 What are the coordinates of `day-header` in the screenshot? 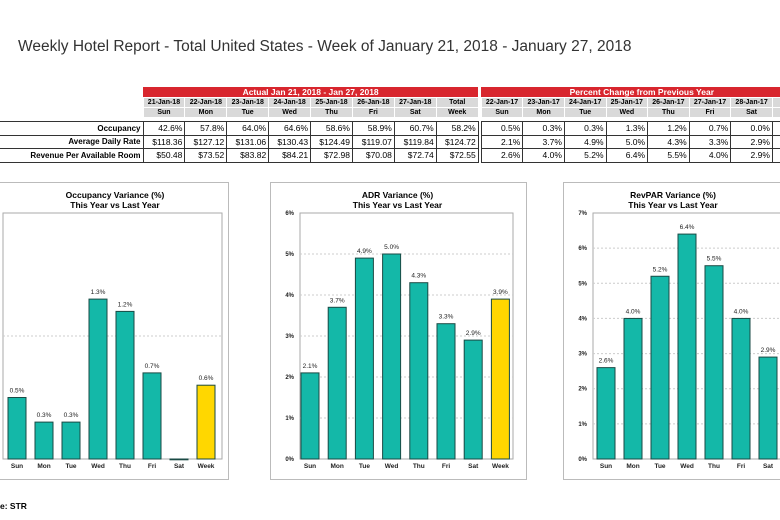 It's located at (775, 112).